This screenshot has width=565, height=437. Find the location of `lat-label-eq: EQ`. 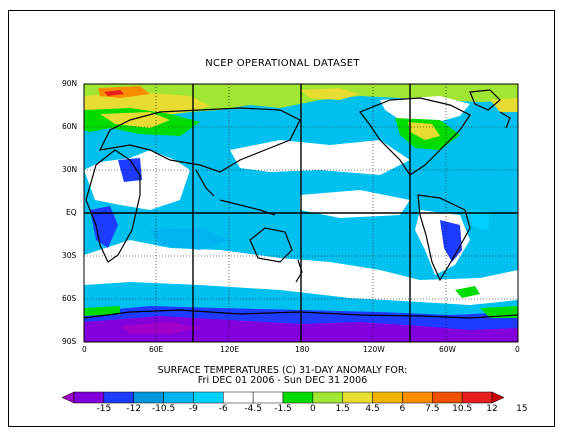

lat-label-eq: EQ is located at coordinates (71, 212).